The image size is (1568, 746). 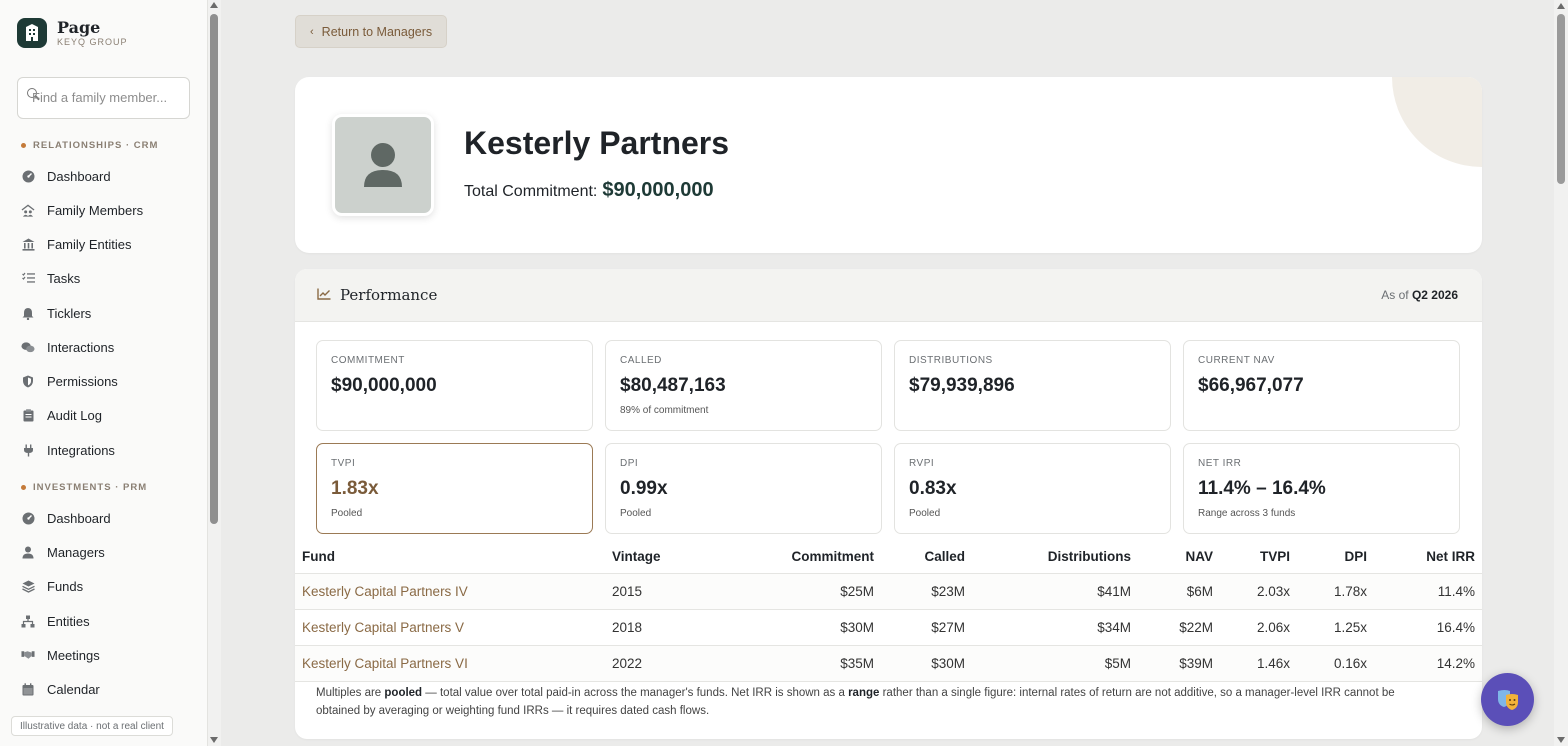 I want to click on sidebar-item-meetings: Meetings, so click(x=111, y=655).